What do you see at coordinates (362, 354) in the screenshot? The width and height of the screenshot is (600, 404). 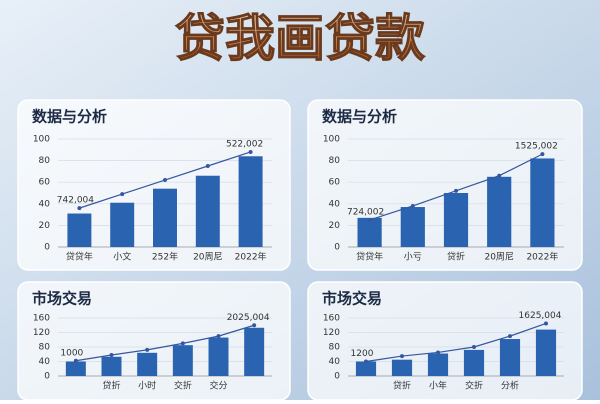 I see `annotation: 1200` at bounding box center [362, 354].